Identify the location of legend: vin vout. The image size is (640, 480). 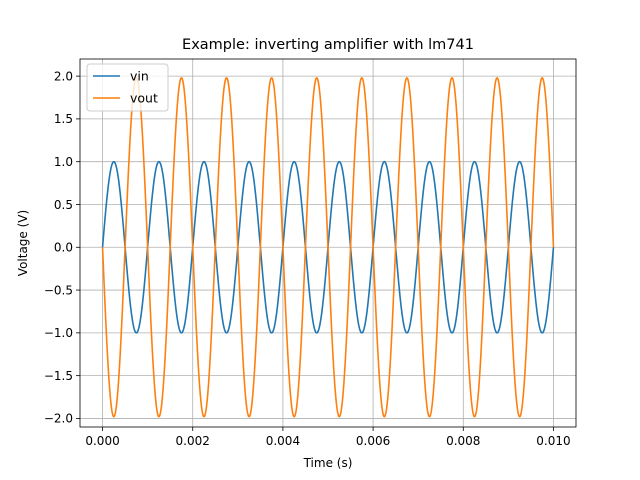
(127, 87).